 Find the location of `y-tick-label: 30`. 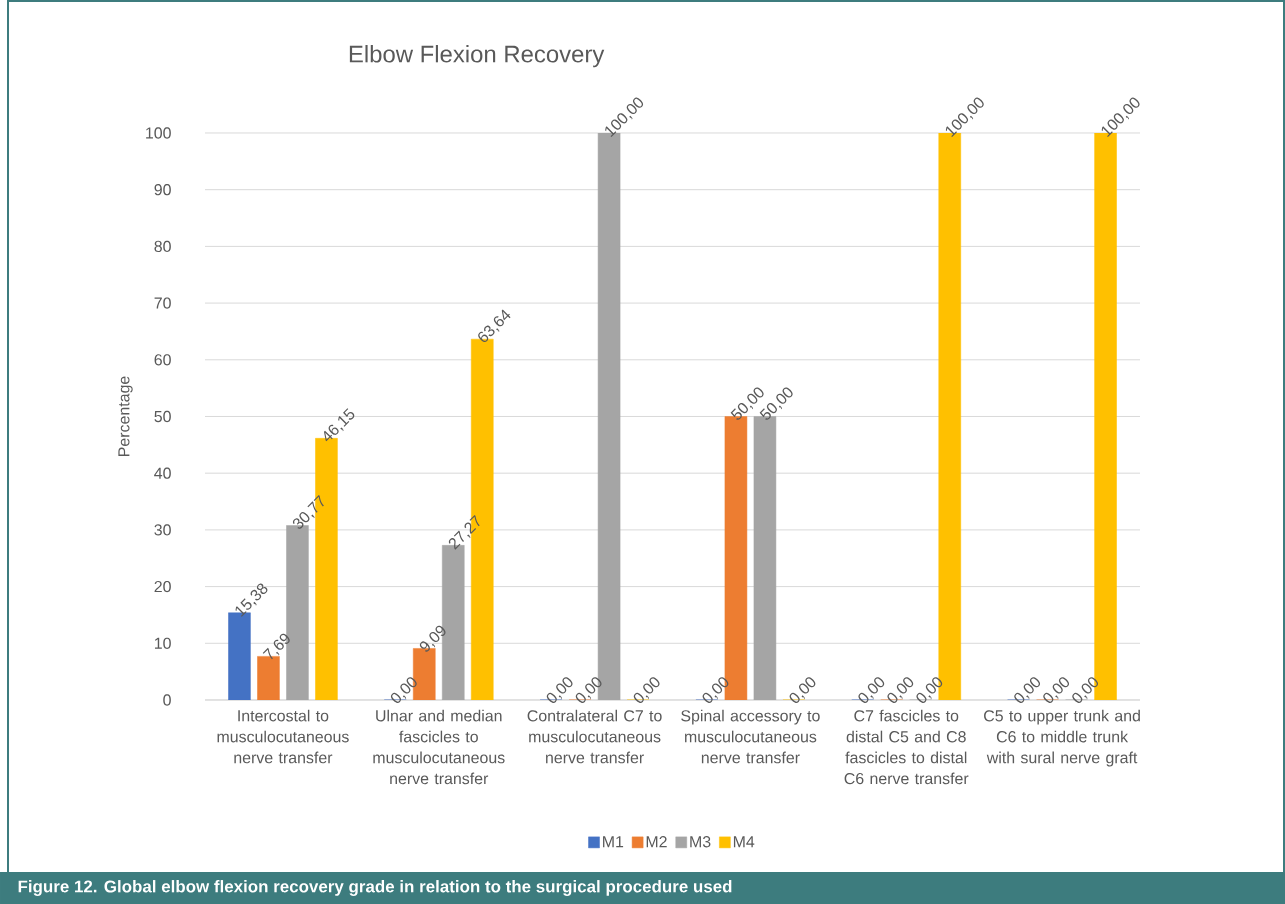

y-tick-label: 30 is located at coordinates (162, 530).